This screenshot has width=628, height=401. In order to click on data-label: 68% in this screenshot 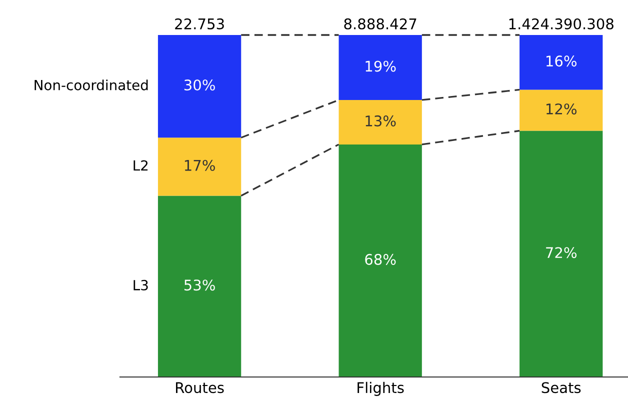, I will do `click(380, 259)`.